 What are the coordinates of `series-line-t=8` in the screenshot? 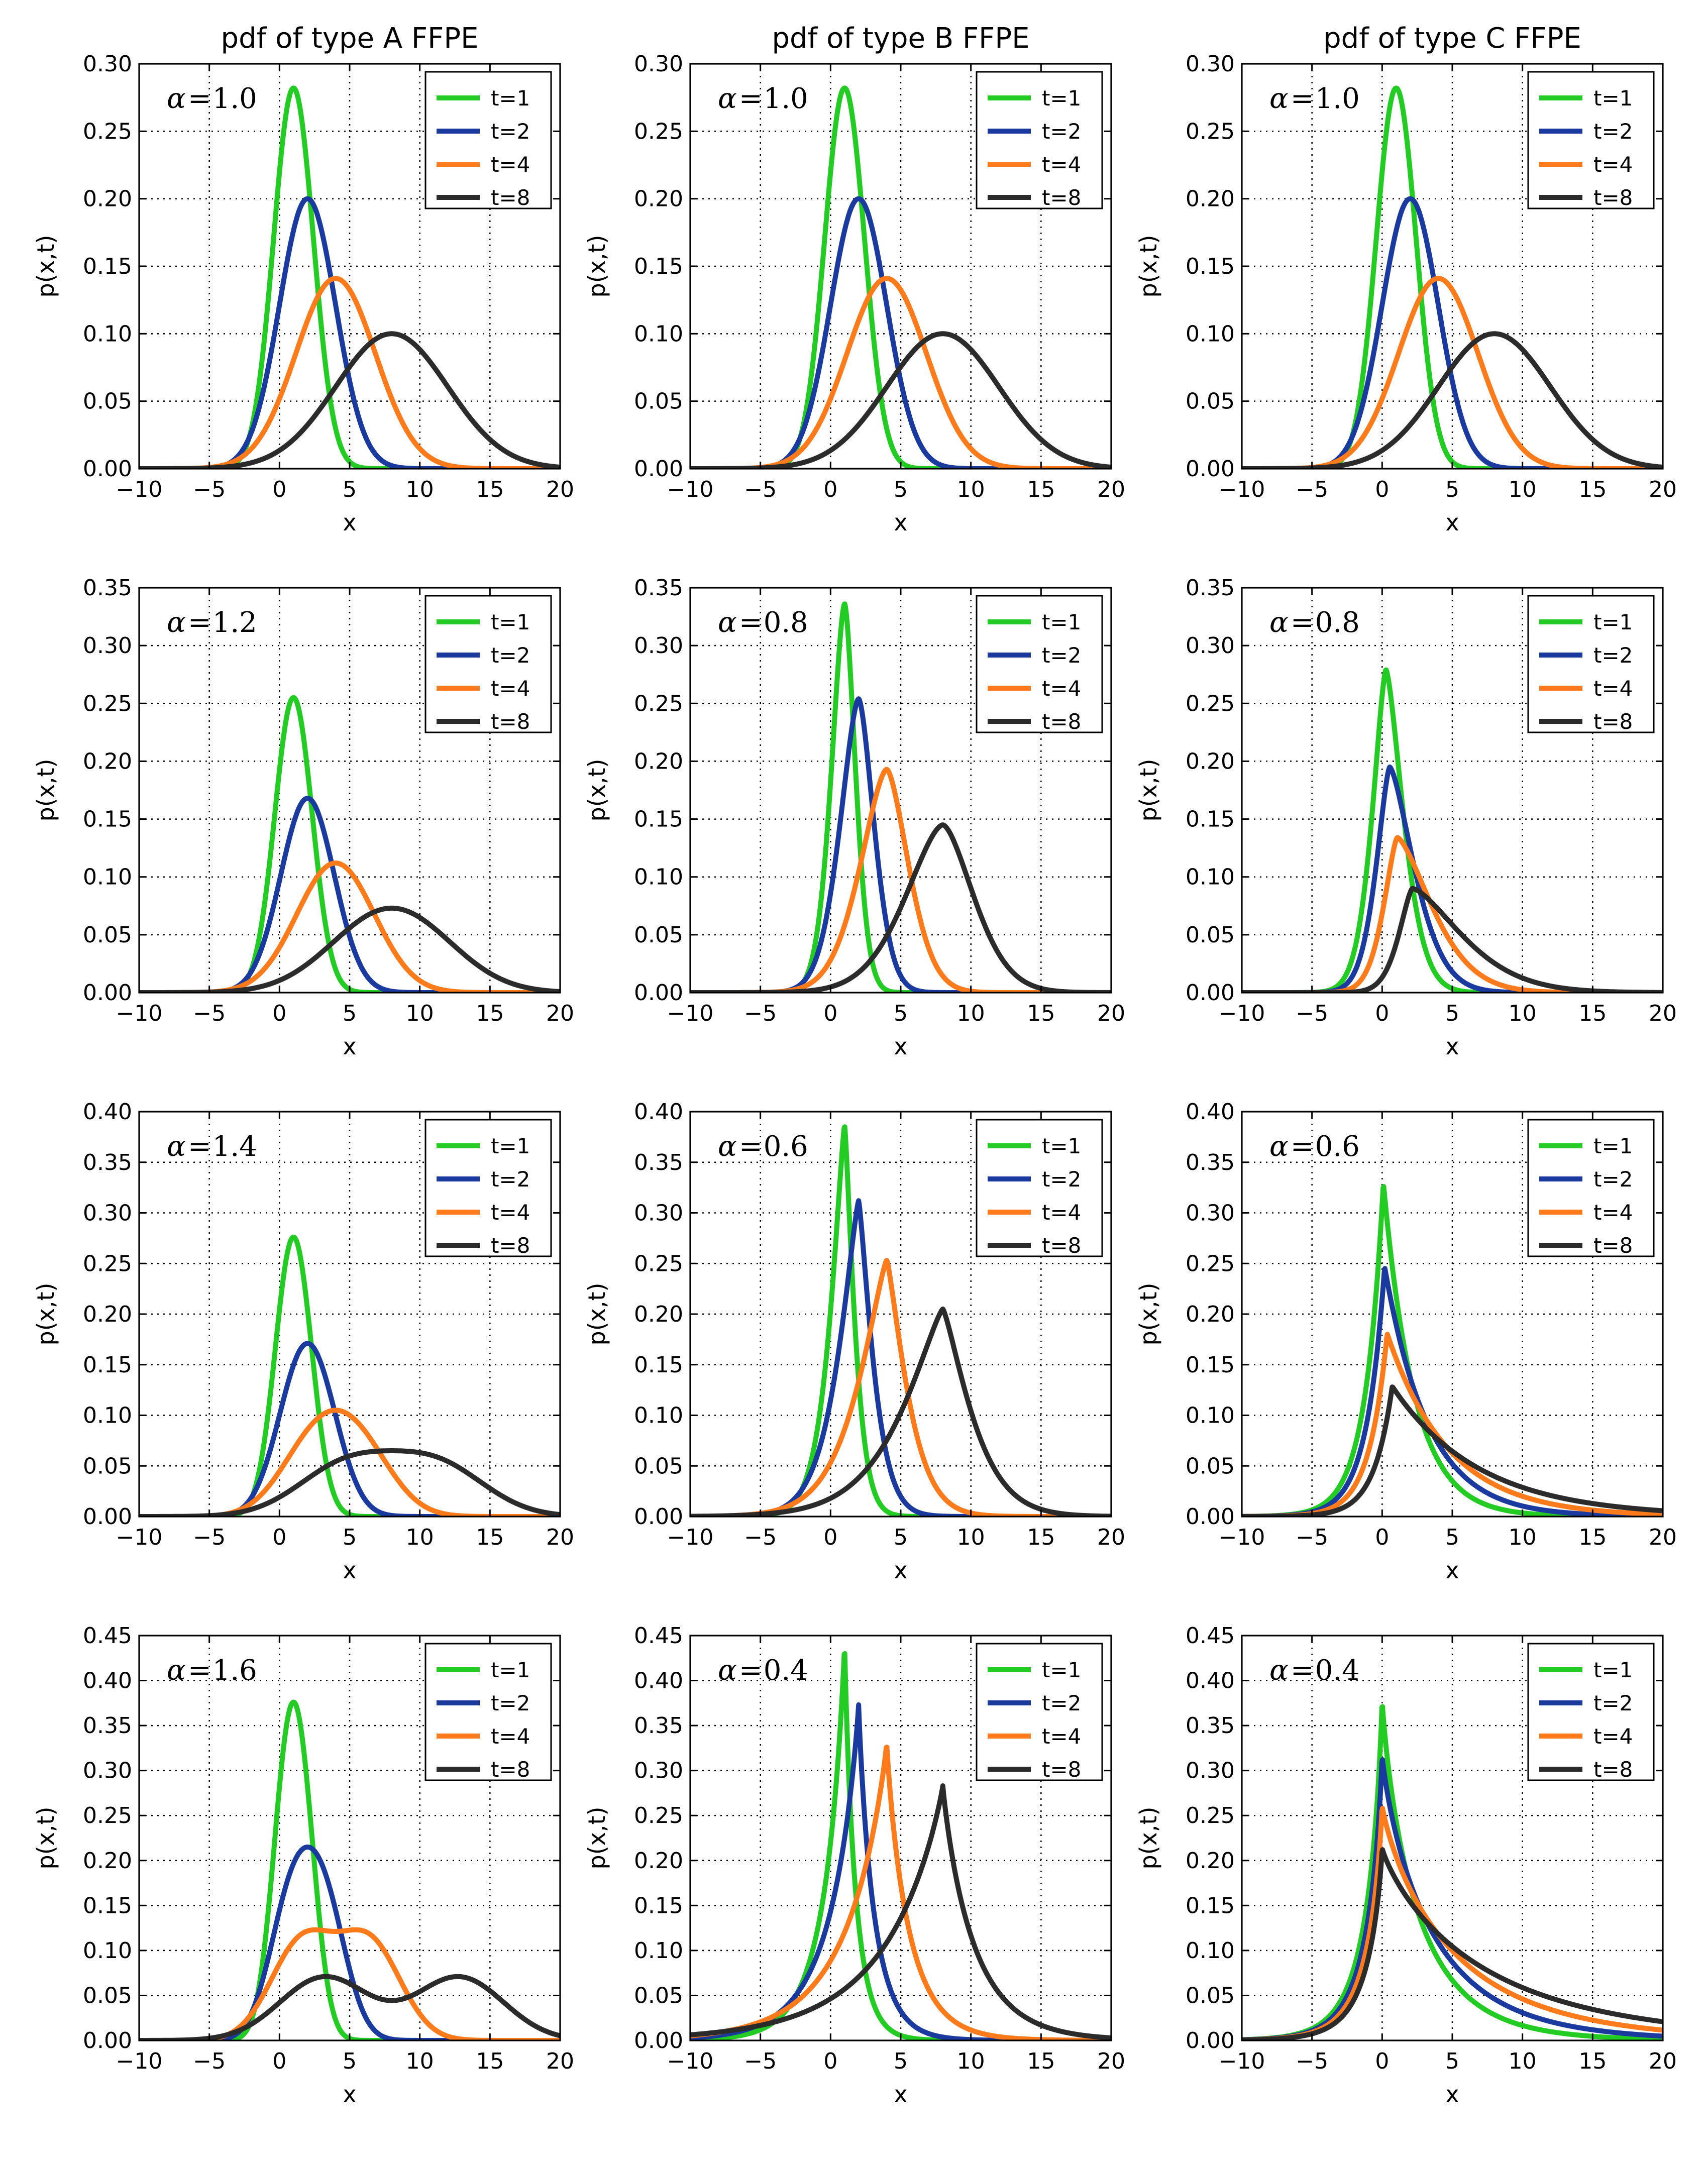 It's located at (1452, 1450).